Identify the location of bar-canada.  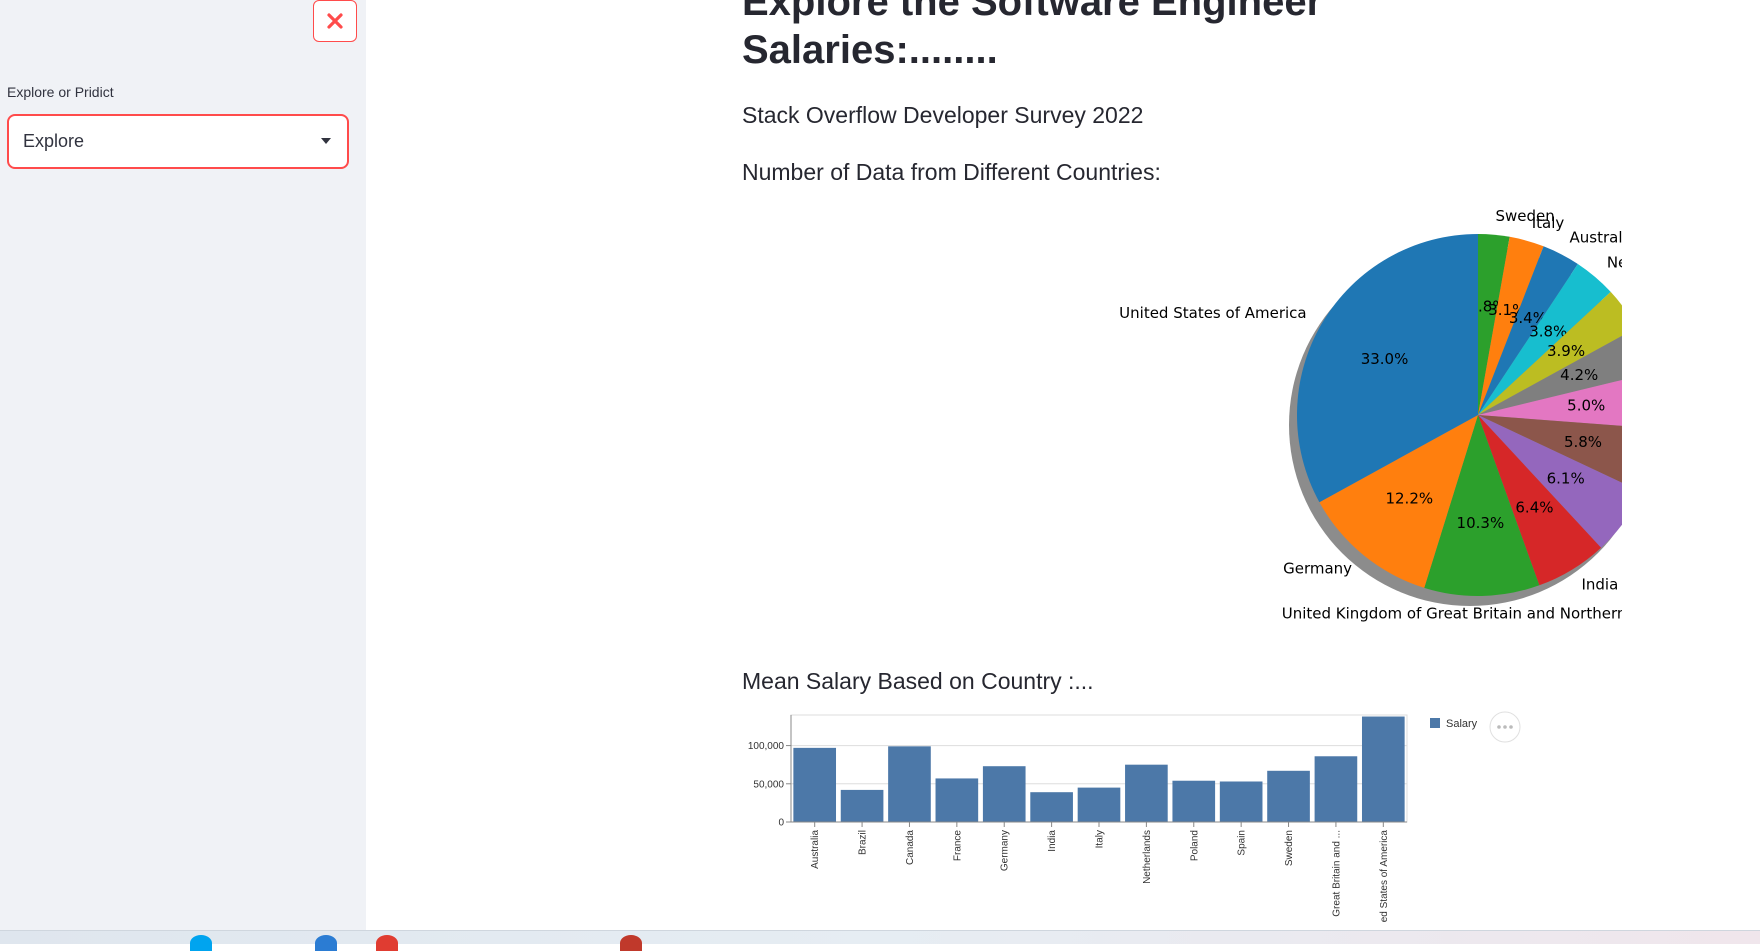
(909, 784).